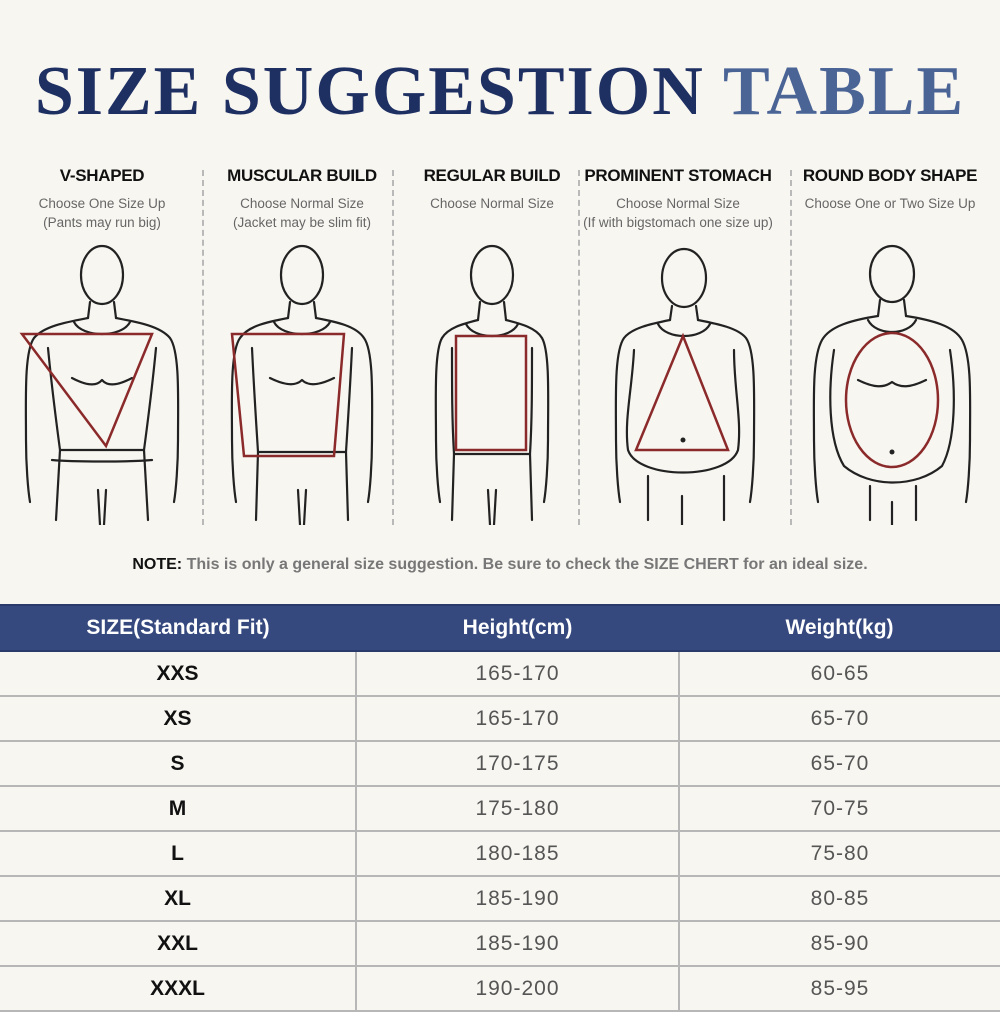 The height and width of the screenshot is (1012, 1000). What do you see at coordinates (492, 384) in the screenshot?
I see `regular-build-figure-icon` at bounding box center [492, 384].